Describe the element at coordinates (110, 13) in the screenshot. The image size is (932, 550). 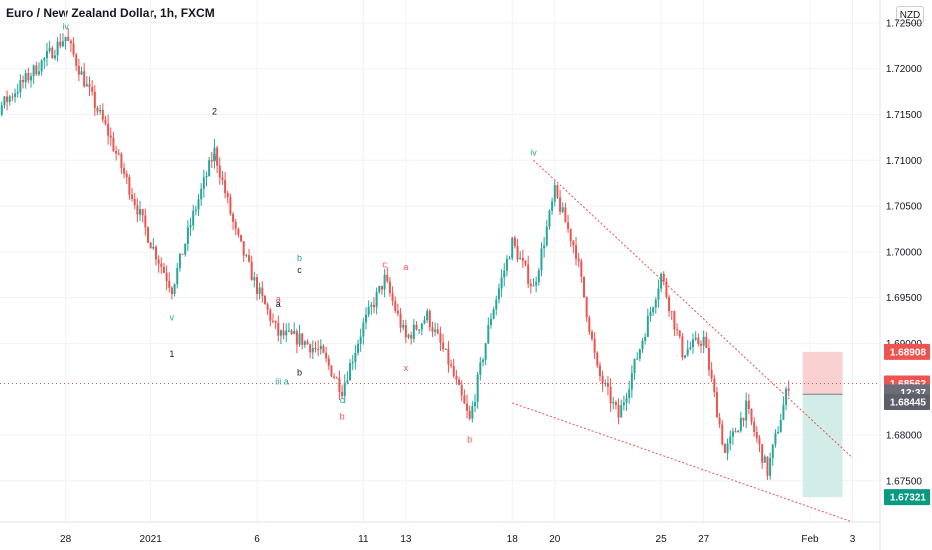
I see `chart-title: Euro / New Zealand Dollar, 1h, FXCM` at that location.